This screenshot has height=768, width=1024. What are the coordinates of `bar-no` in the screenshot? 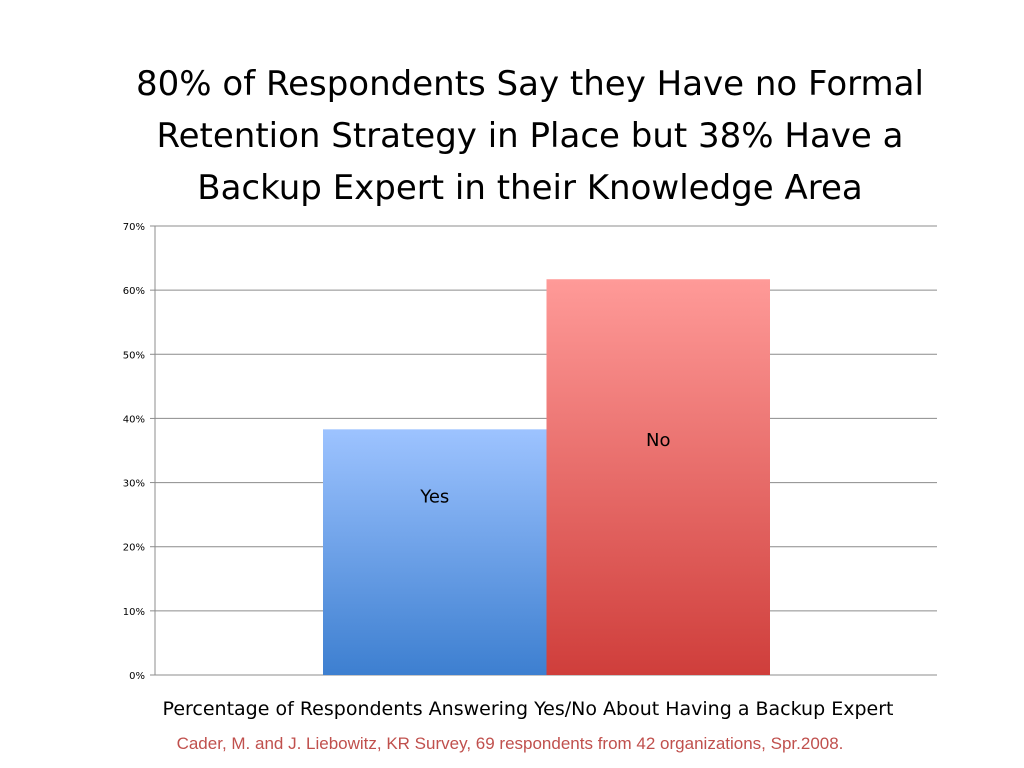 It's located at (658, 477).